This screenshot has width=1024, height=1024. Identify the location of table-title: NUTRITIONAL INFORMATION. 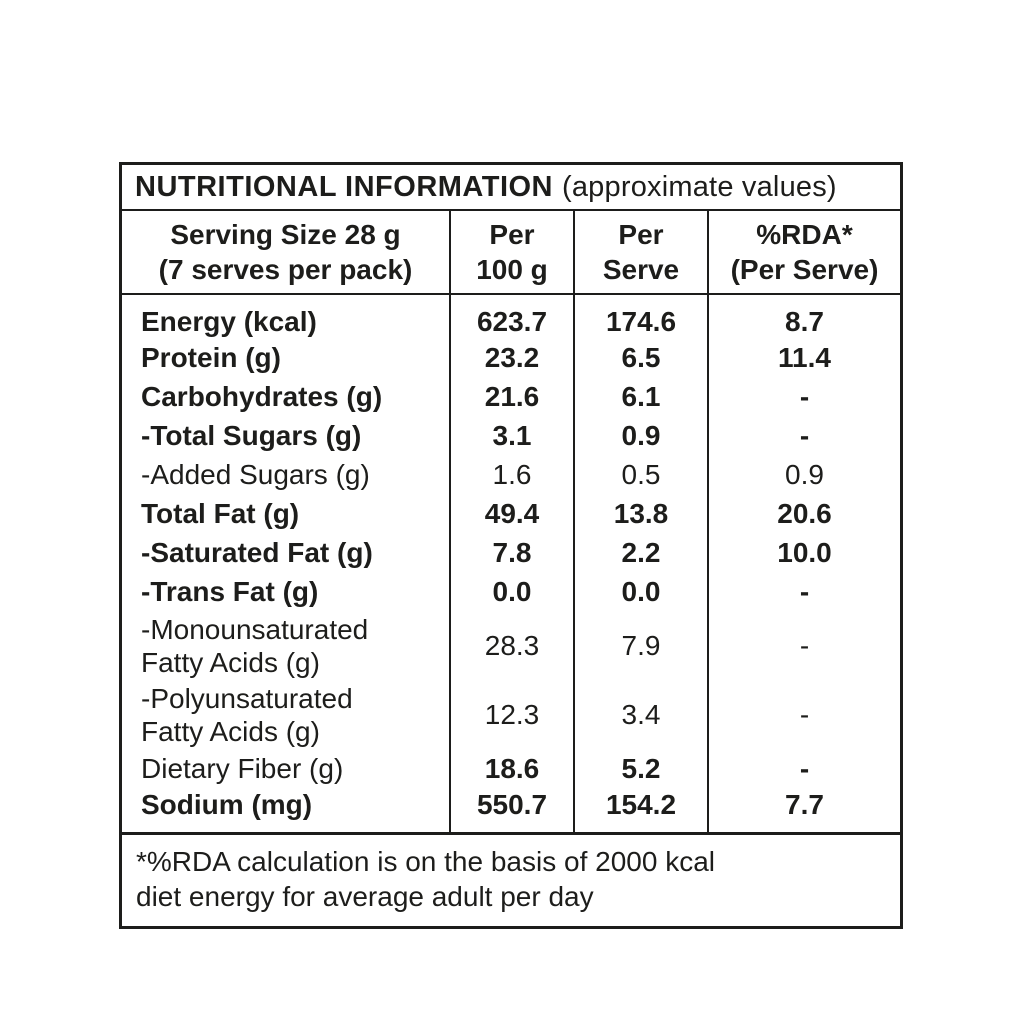
(344, 186).